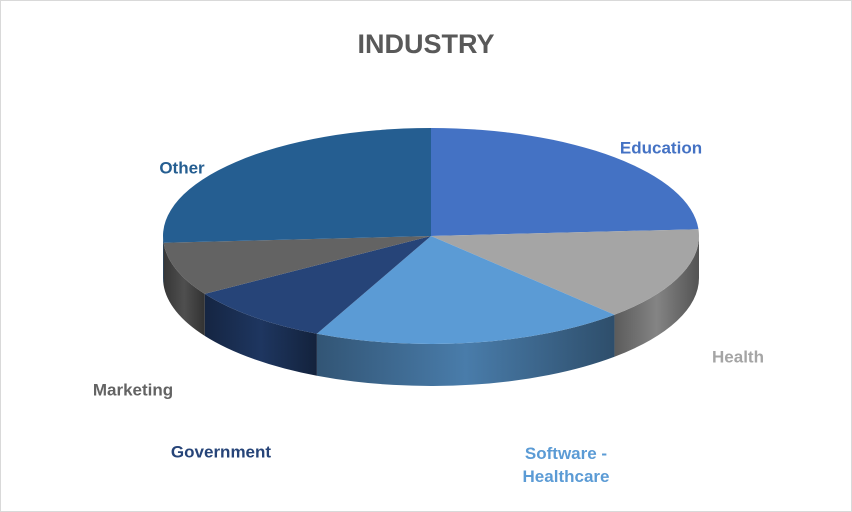 The width and height of the screenshot is (852, 512). Describe the element at coordinates (133, 390) in the screenshot. I see `slice-label: Marketing` at that location.